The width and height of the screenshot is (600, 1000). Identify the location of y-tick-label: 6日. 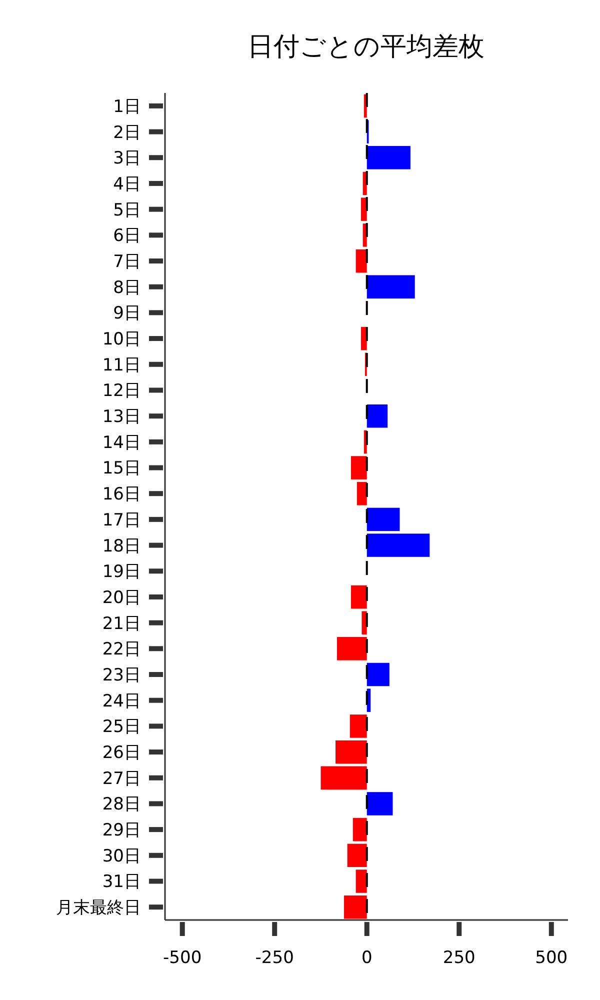
(127, 236).